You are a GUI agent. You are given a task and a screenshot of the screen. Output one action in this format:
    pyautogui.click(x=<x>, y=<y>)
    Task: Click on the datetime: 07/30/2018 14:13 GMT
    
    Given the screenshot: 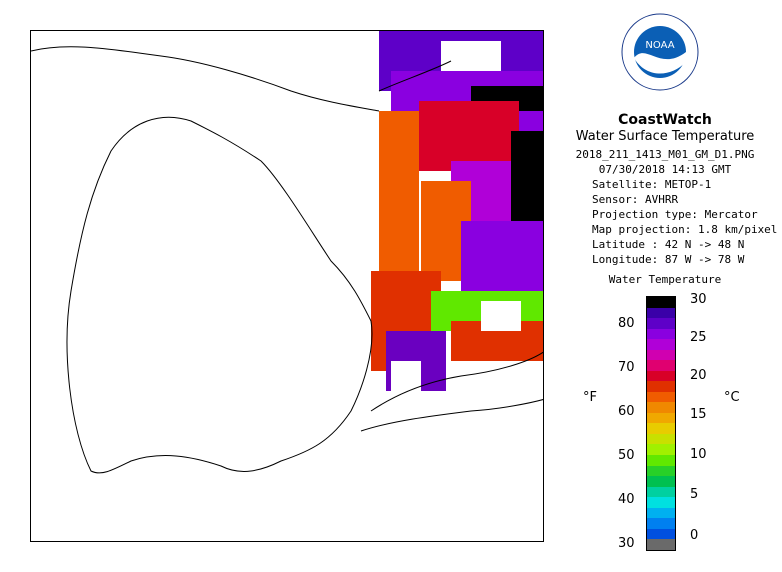 What is the action you would take?
    pyautogui.click(x=665, y=169)
    